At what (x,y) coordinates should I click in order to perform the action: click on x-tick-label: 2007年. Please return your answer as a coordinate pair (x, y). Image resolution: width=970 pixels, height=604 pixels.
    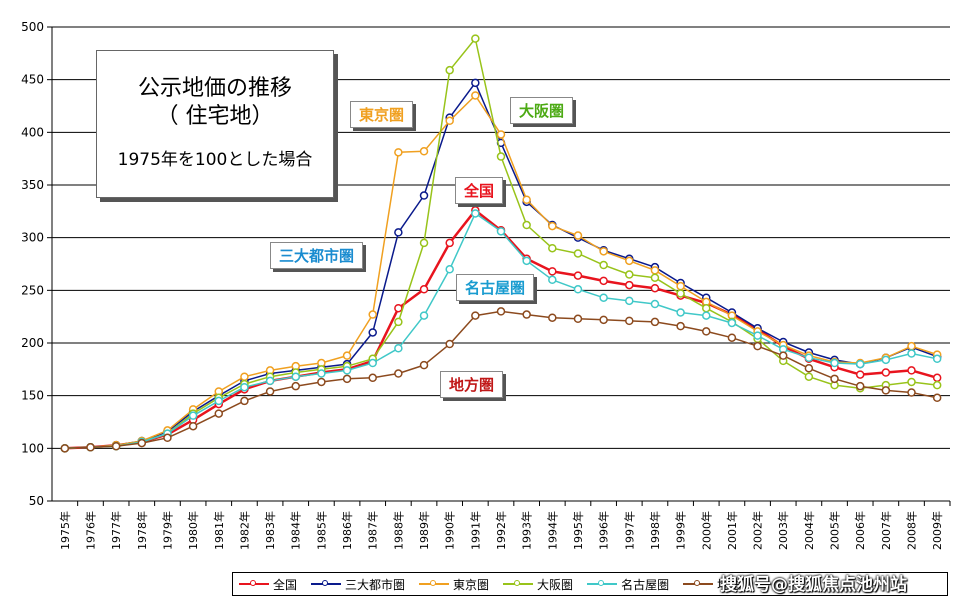
    Looking at the image, I should click on (886, 530).